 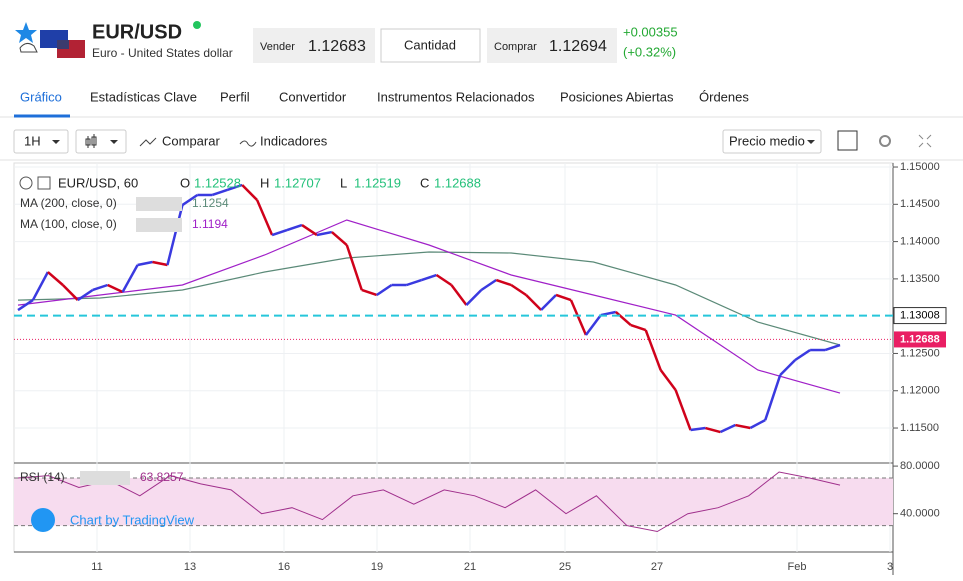 I want to click on x-tick-label: Feb, so click(x=797, y=567).